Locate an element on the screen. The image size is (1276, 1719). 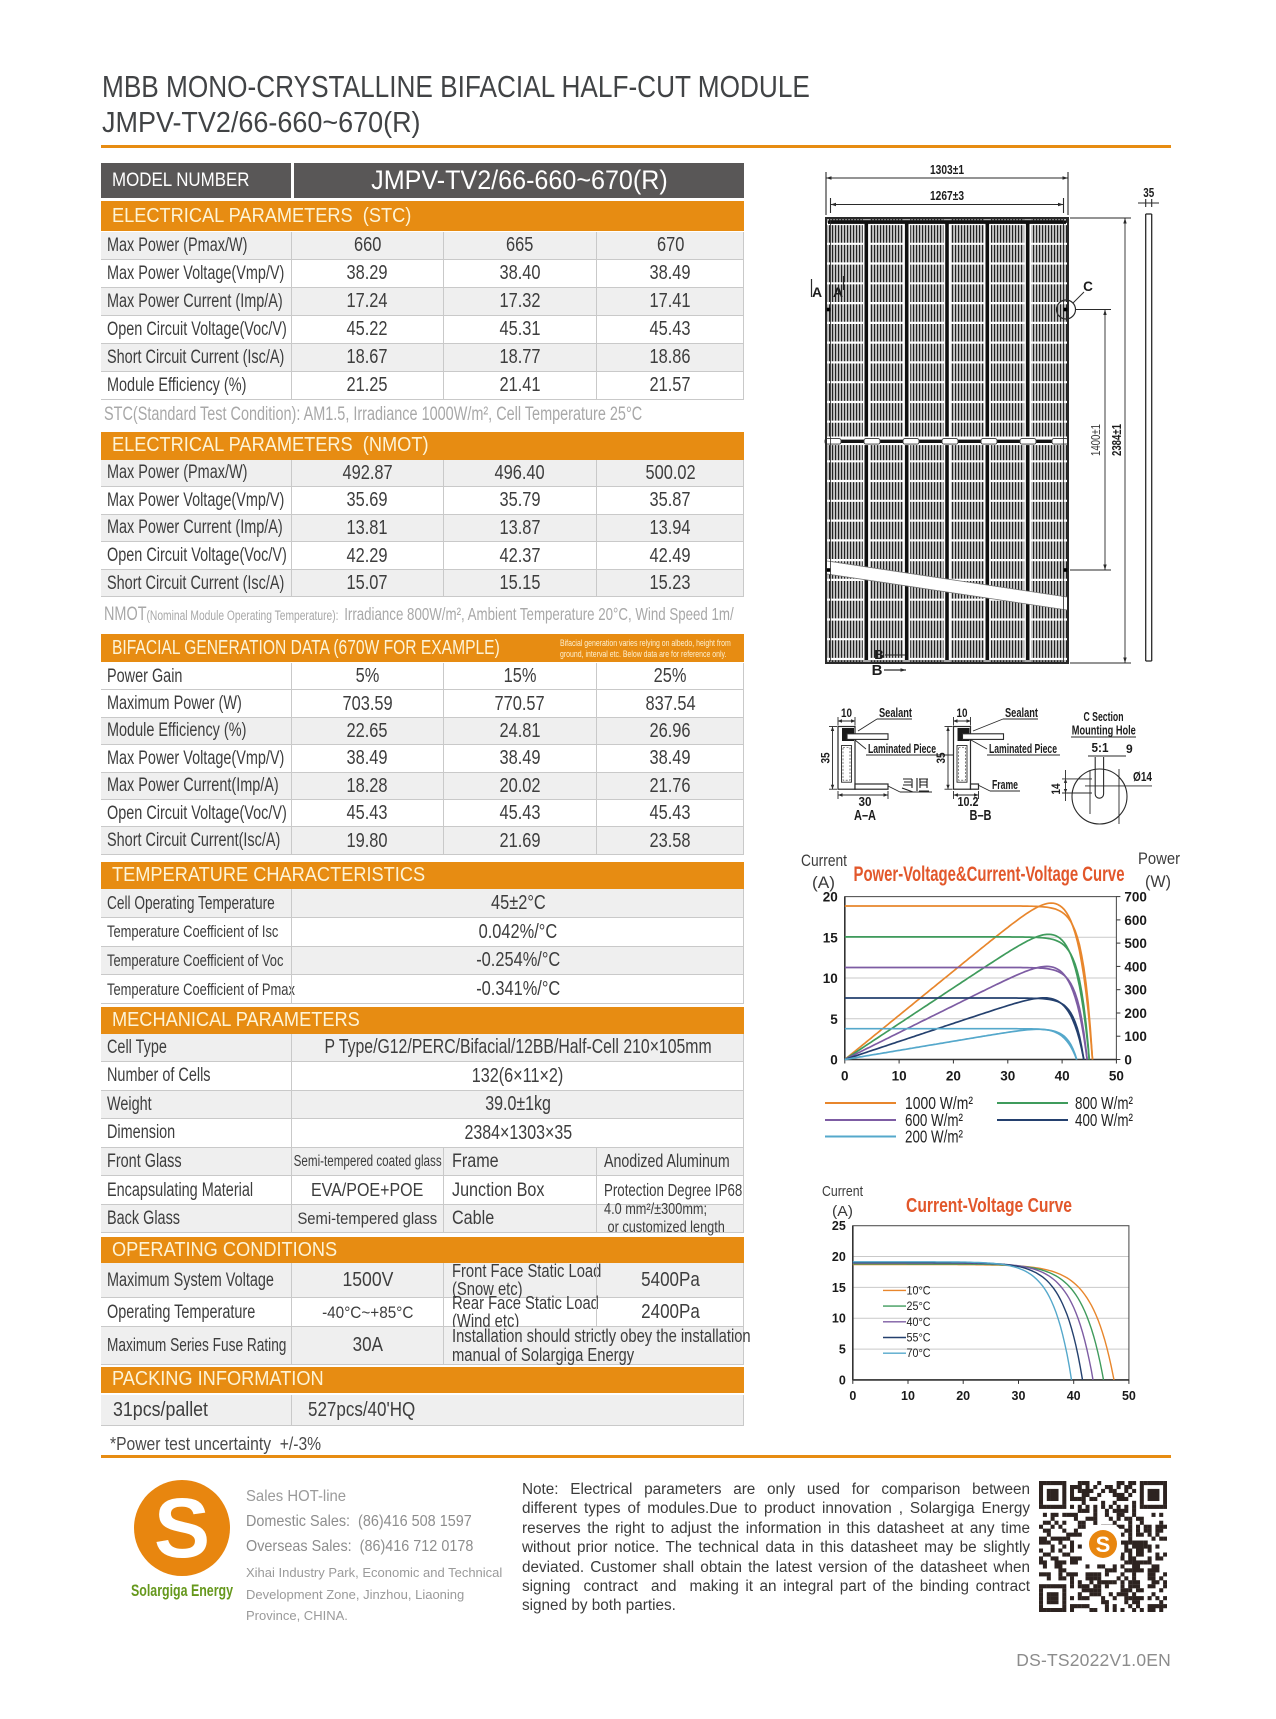
svg-text: Mounting Hole is located at coordinates (1104, 731).